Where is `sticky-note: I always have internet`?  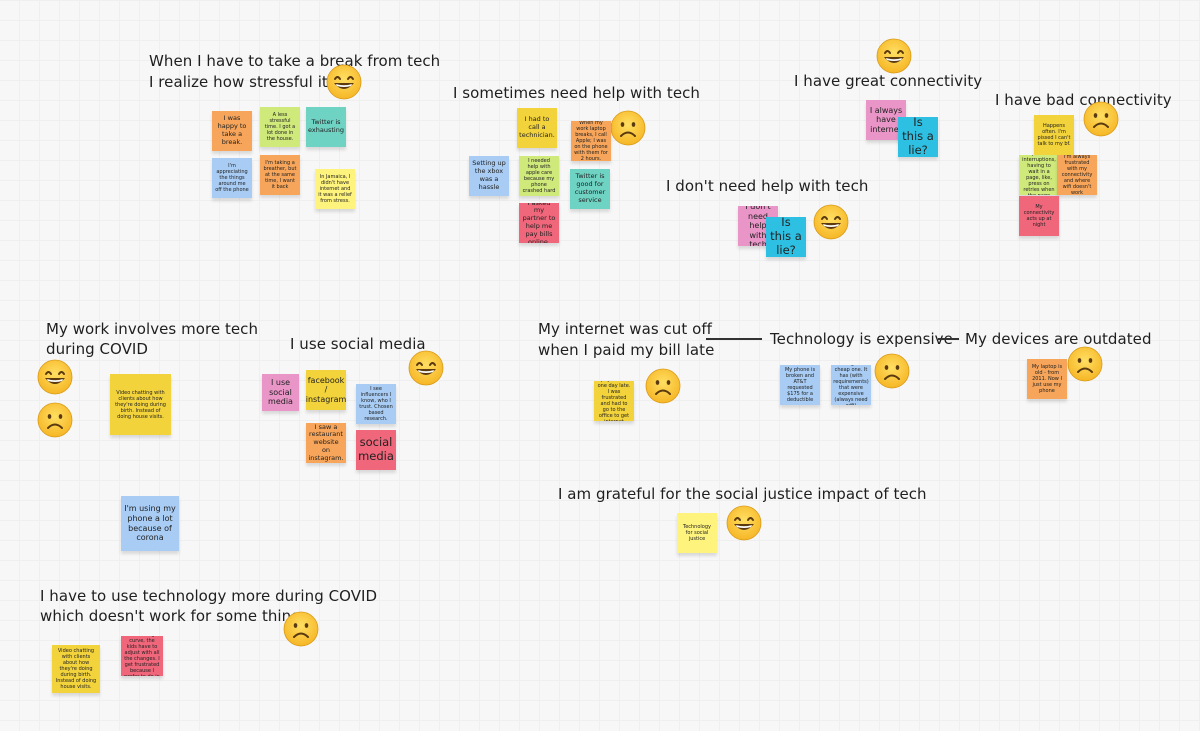
sticky-note: I always have internet is located at coordinates (886, 120).